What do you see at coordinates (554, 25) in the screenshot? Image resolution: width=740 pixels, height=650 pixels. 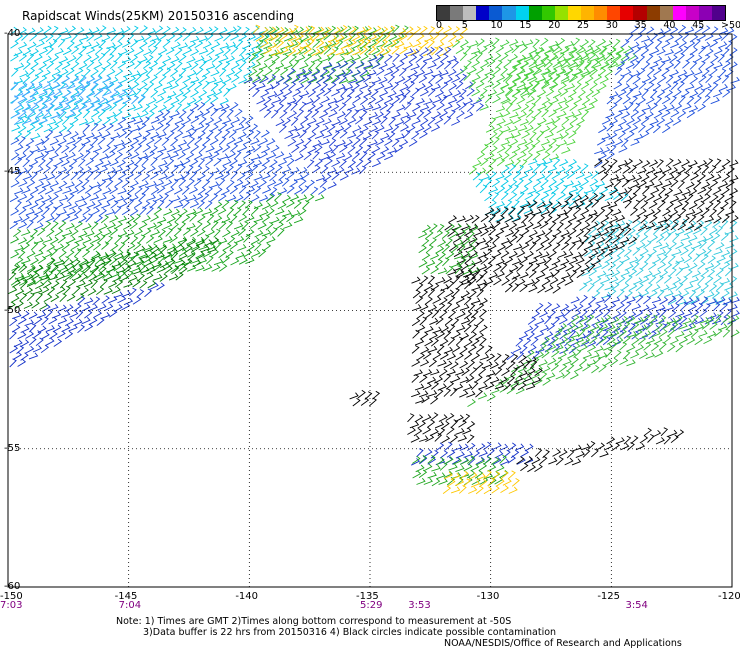 I see `colorbar-label: 20` at bounding box center [554, 25].